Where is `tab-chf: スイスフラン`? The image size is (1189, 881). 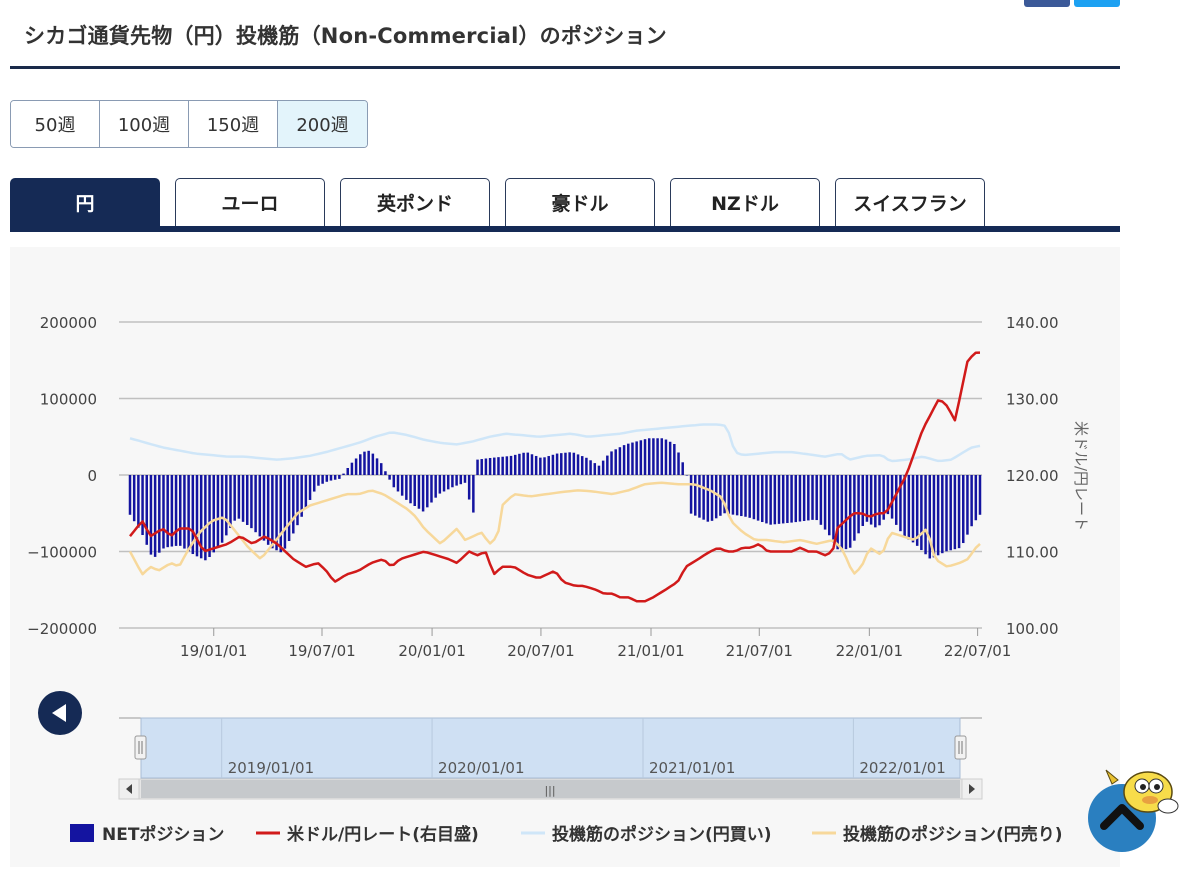 tab-chf: スイスフラン is located at coordinates (910, 202).